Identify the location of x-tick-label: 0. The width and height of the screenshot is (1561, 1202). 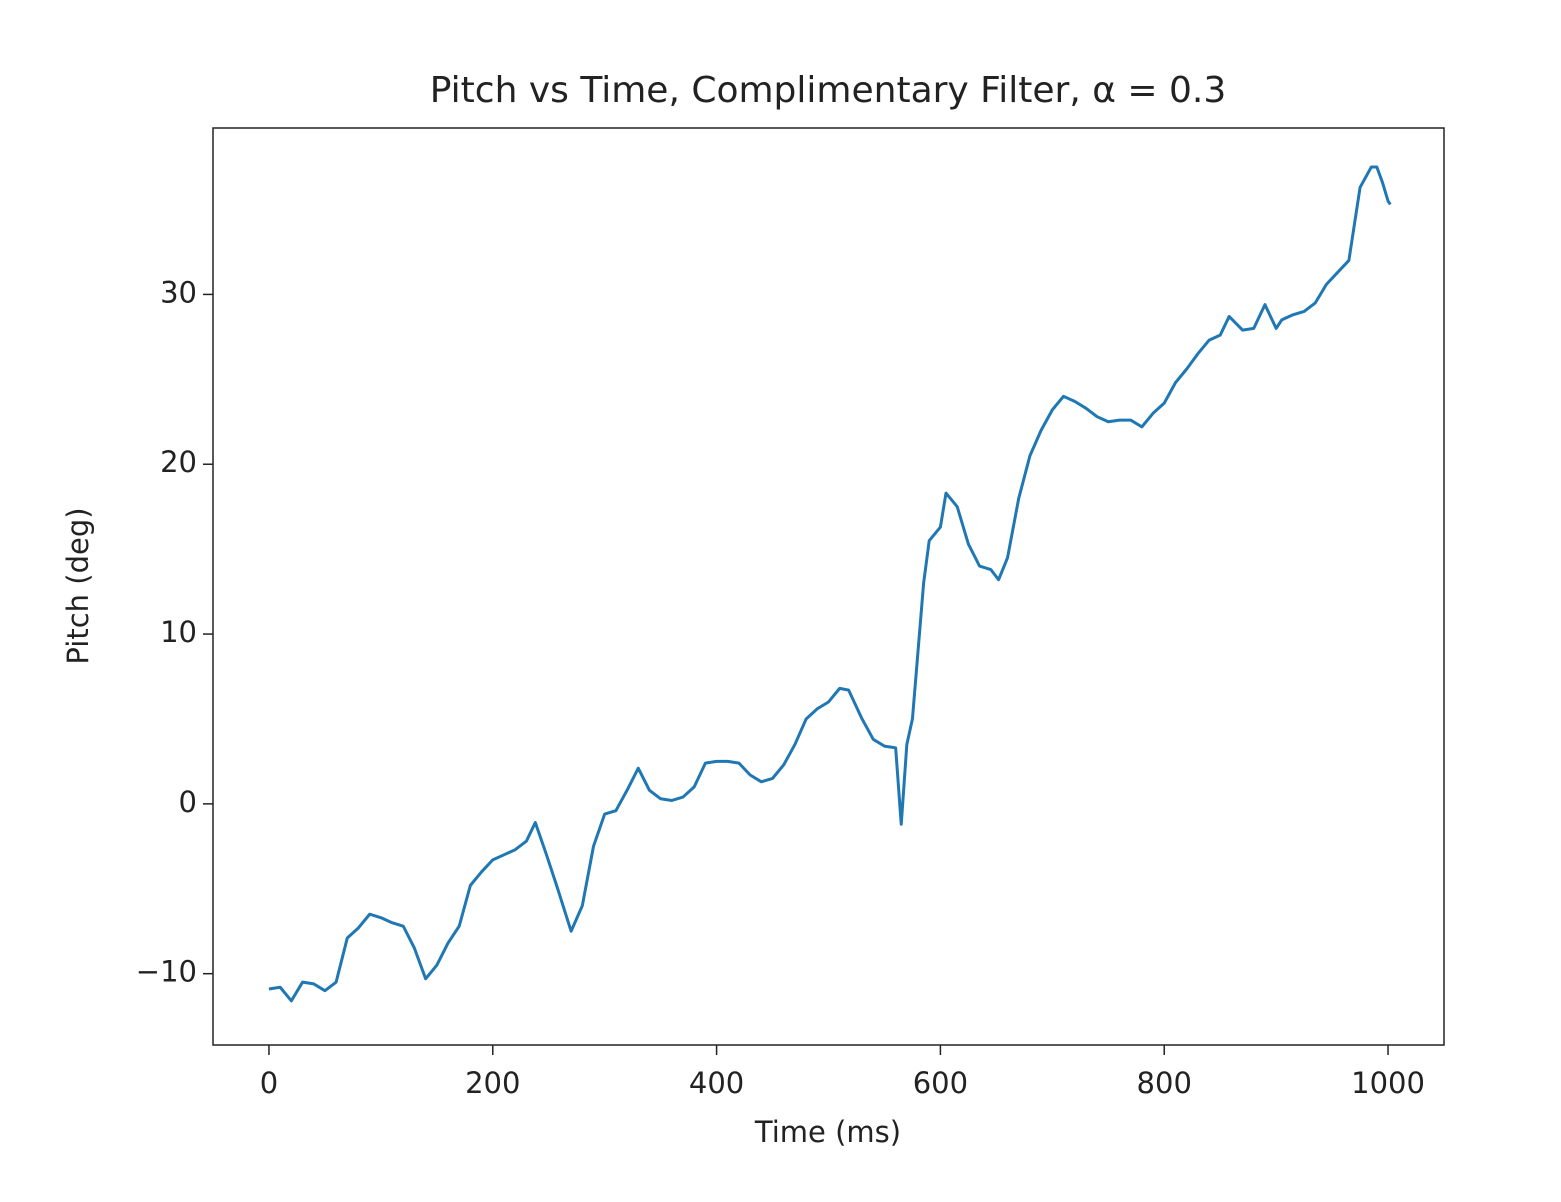
(269, 1083).